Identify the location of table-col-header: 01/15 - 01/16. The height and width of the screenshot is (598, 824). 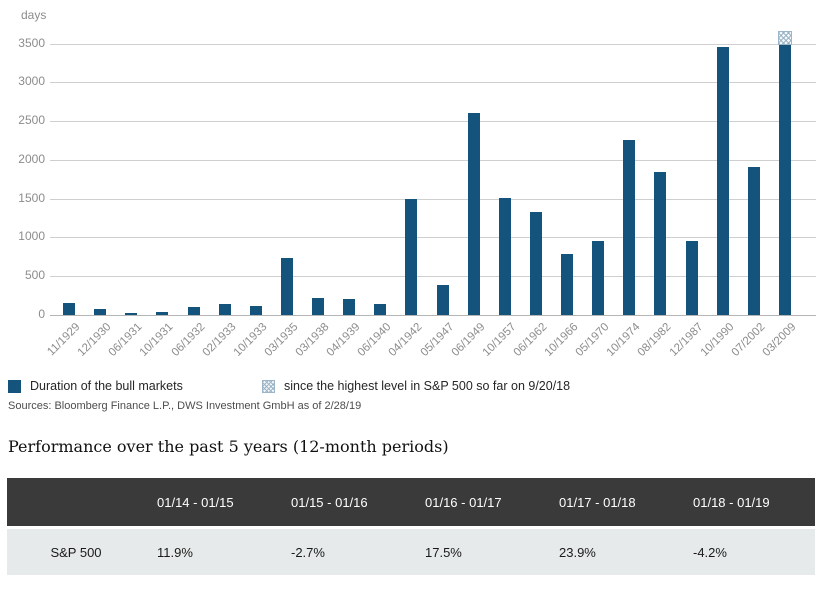
(346, 503).